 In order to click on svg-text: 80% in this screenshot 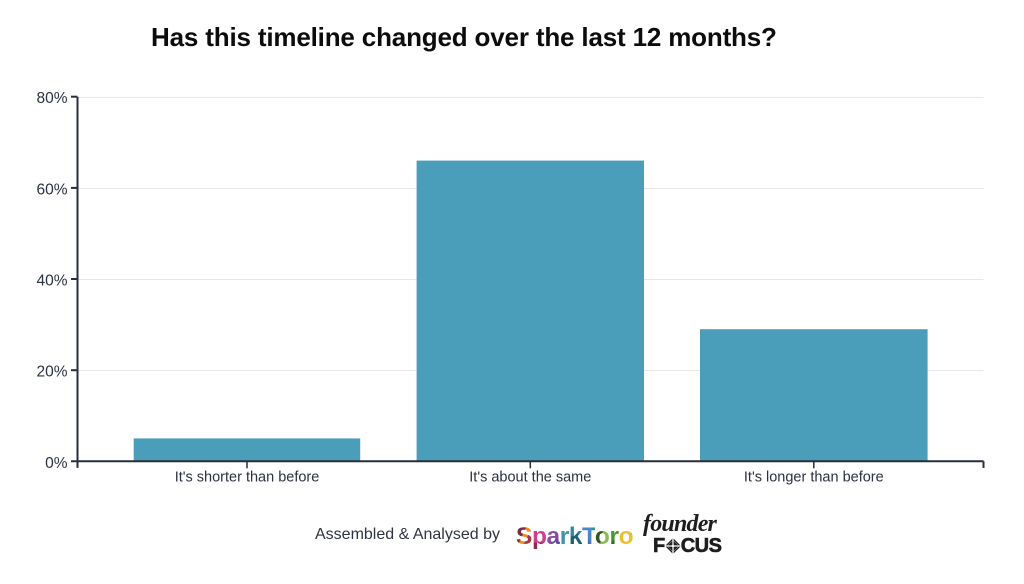, I will do `click(51, 98)`.